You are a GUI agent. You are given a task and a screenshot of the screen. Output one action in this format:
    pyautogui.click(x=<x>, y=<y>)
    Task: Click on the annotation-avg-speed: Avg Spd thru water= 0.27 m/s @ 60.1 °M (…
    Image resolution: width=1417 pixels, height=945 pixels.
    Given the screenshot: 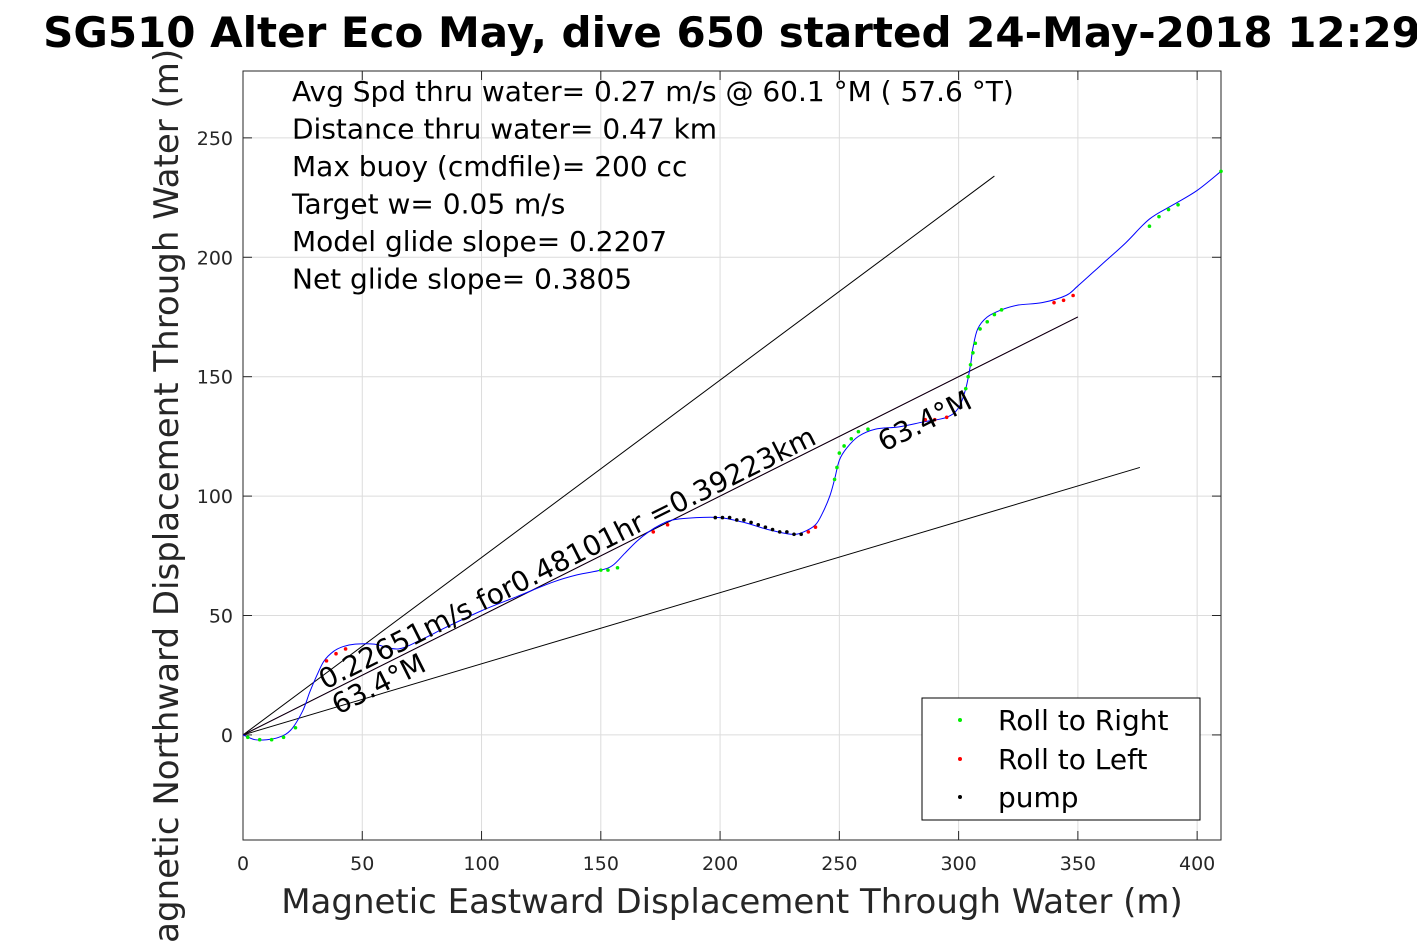 What is the action you would take?
    pyautogui.click(x=653, y=91)
    